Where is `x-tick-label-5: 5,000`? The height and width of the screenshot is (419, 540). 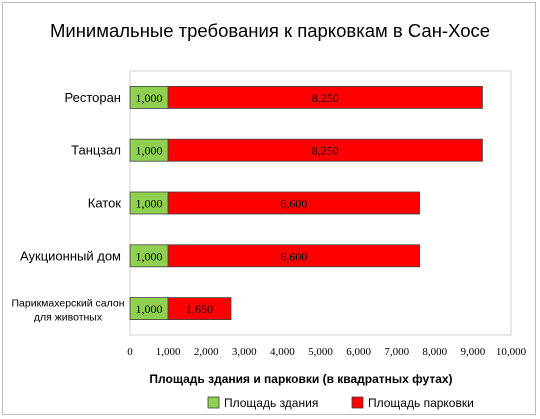
x-tick-label-5: 5,000 is located at coordinates (320, 352).